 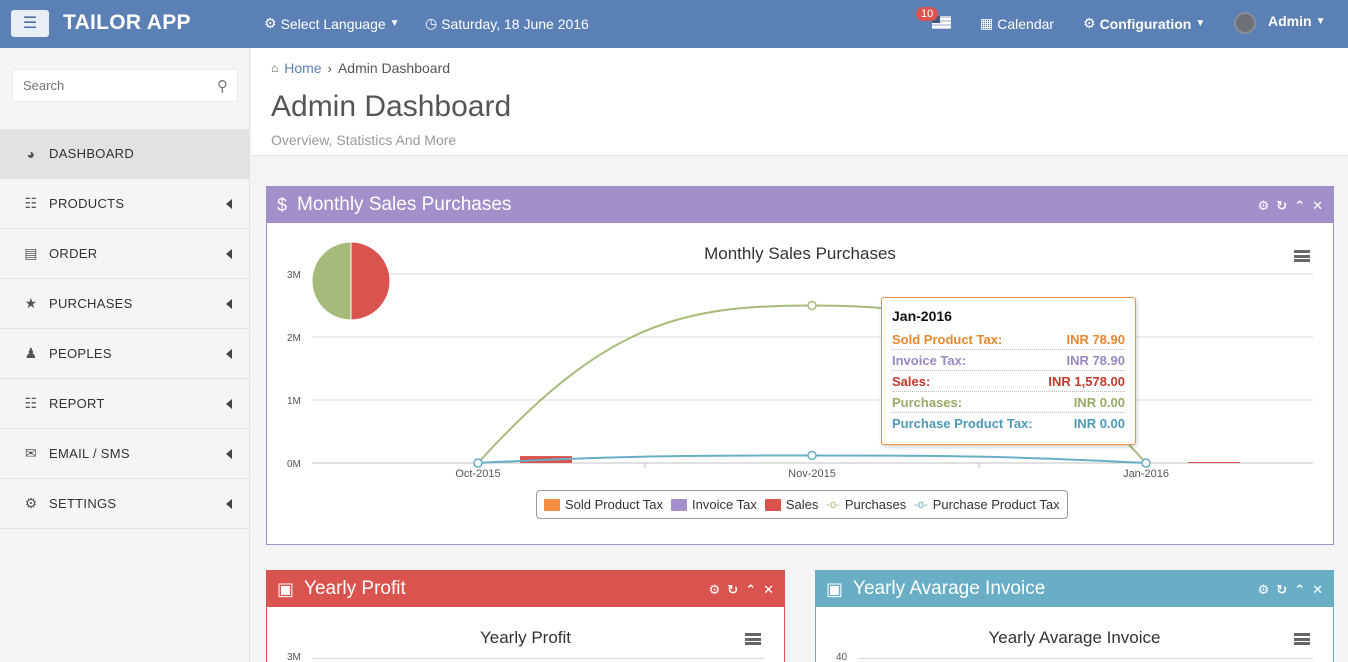 I want to click on sidebar-toggle-button: ☰, so click(x=30, y=23).